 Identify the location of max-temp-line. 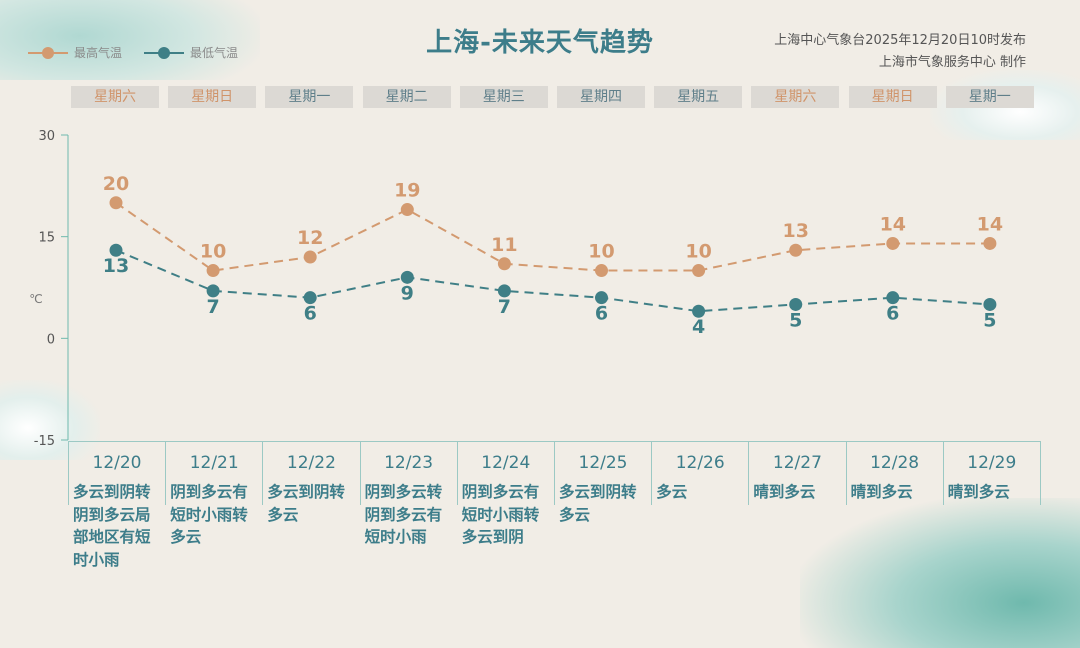
(552, 236).